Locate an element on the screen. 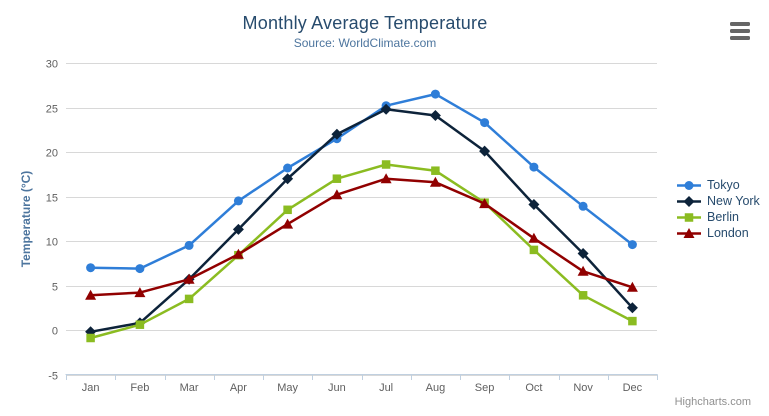  point-berlin-oct is located at coordinates (534, 250).